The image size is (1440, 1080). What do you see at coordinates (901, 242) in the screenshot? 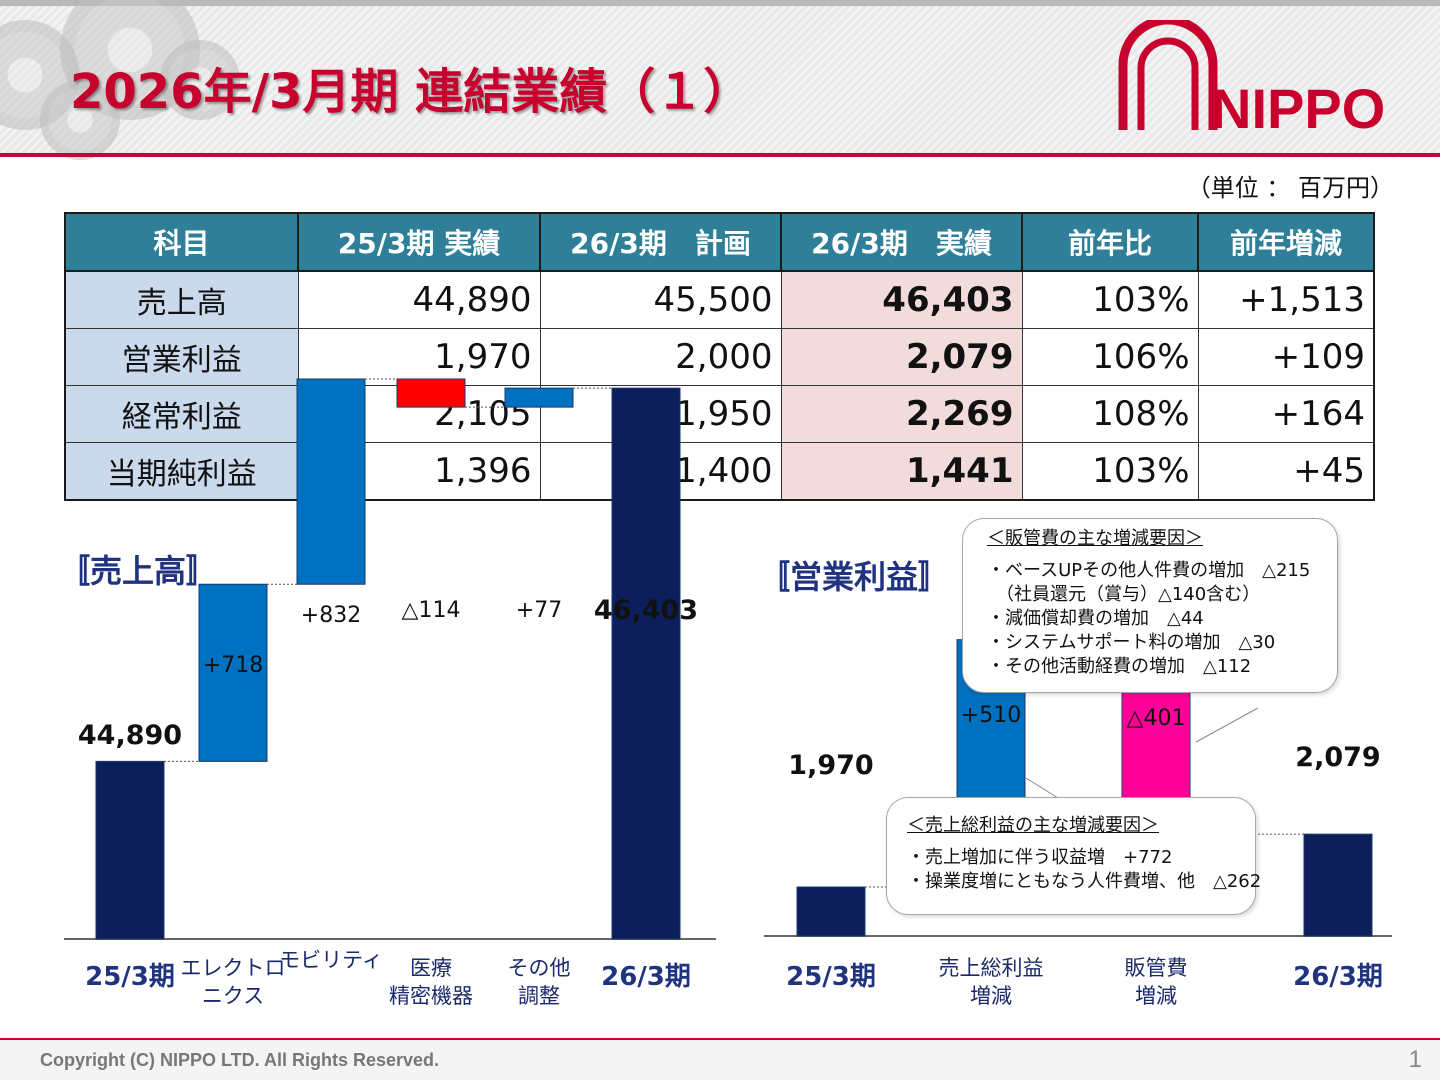
I see `column-header: 26/3期 実績` at bounding box center [901, 242].